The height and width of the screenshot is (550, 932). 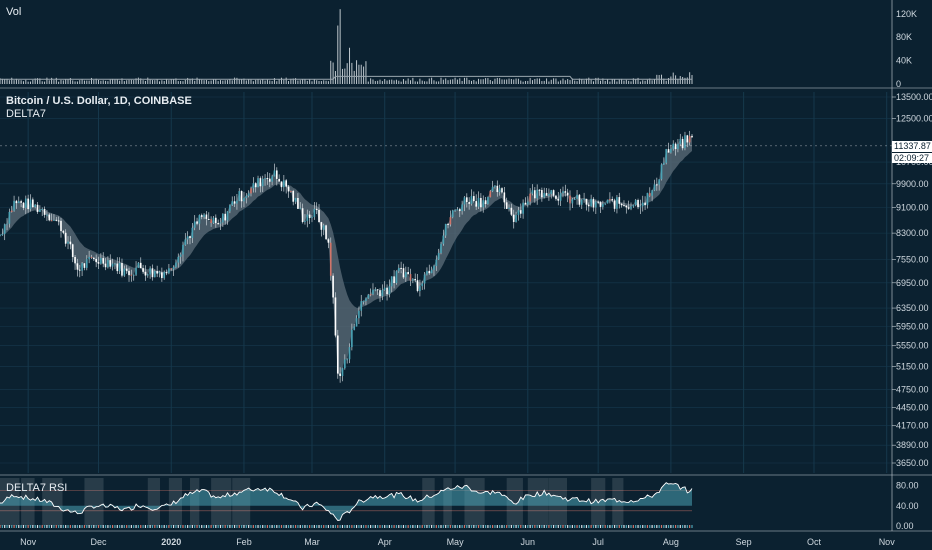 What do you see at coordinates (912, 260) in the screenshot?
I see `price-tick-label: 7550.00` at bounding box center [912, 260].